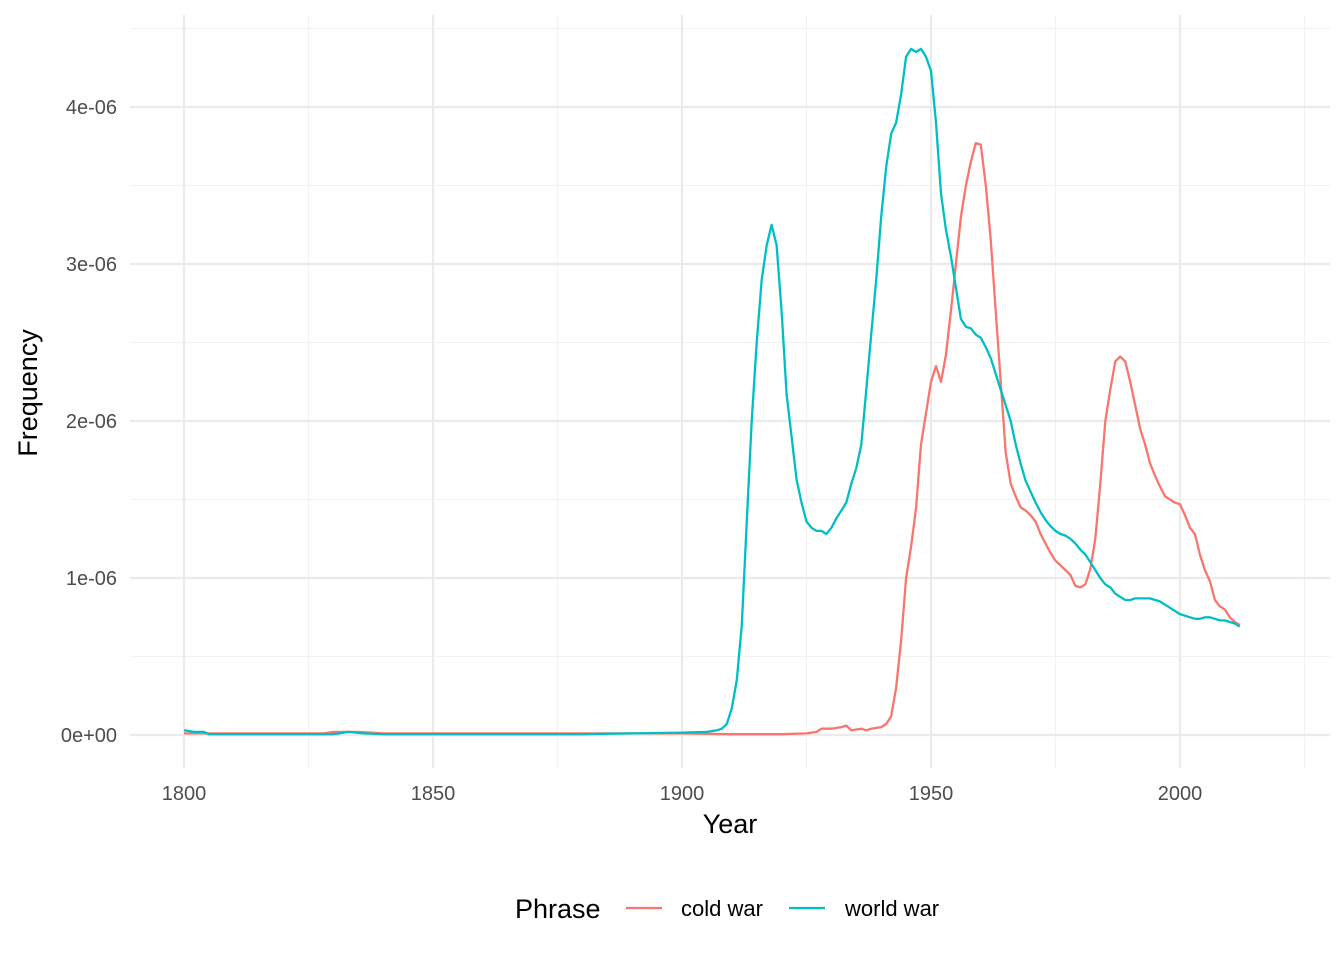 The height and width of the screenshot is (960, 1344). What do you see at coordinates (891, 908) in the screenshot?
I see `legend-label-world-war: world war` at bounding box center [891, 908].